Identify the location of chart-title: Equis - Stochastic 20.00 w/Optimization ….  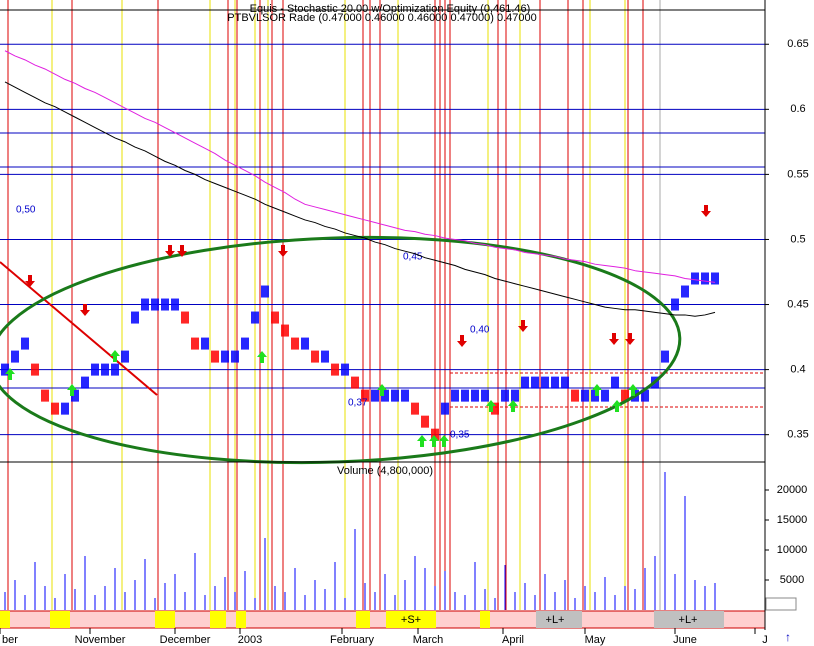
(390, 9).